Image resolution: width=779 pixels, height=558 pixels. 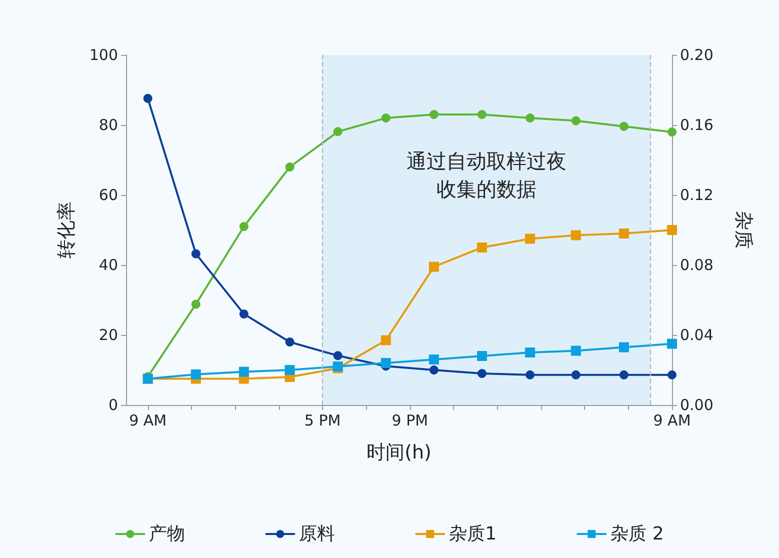 I want to click on legend-label: 原料, so click(x=317, y=534).